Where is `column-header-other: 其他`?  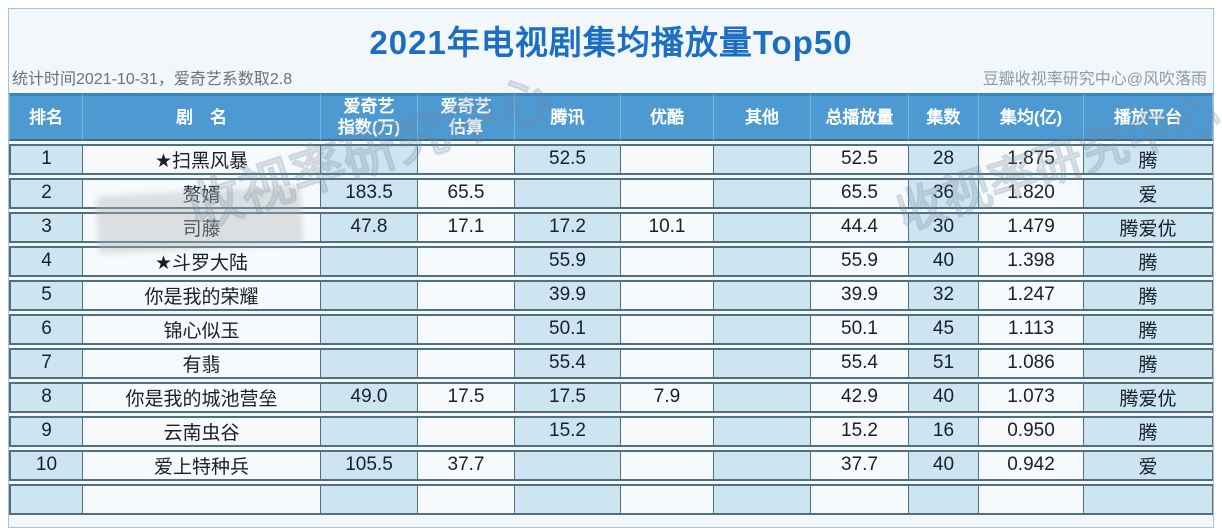
column-header-other: 其他 is located at coordinates (762, 117).